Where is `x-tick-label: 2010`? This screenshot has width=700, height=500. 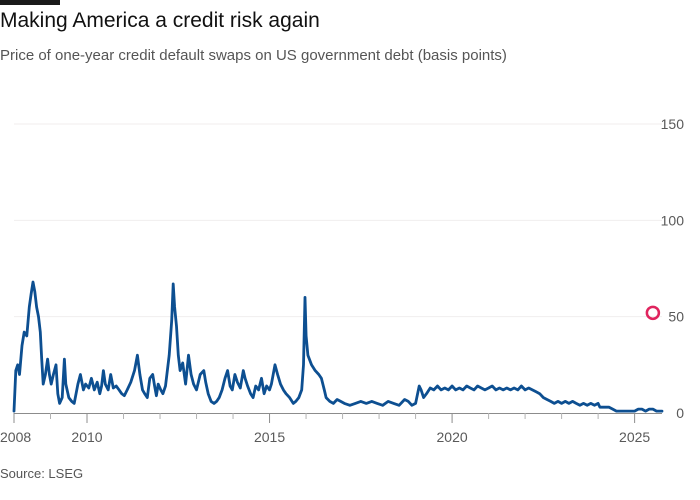
x-tick-label: 2010 is located at coordinates (86, 437).